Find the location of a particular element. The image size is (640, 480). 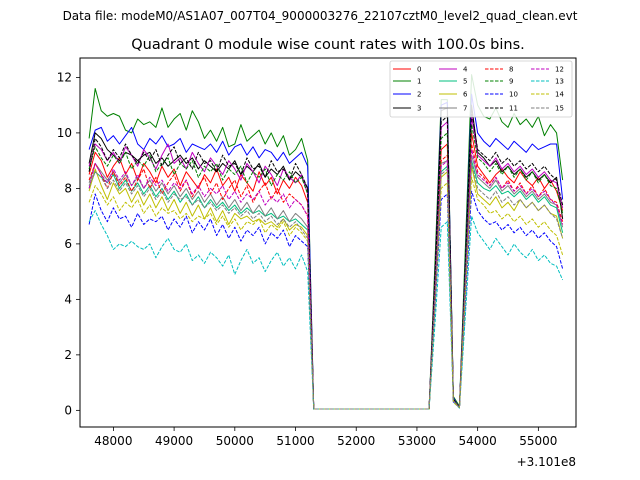

y-axis: 0 2 4 6 8 10 12 is located at coordinates (68, 243).